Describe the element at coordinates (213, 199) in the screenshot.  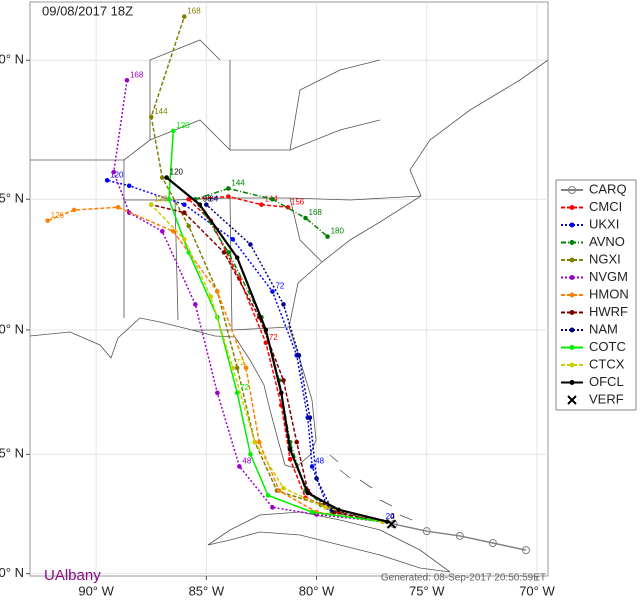
I see `forecast-hour-label: 84` at that location.